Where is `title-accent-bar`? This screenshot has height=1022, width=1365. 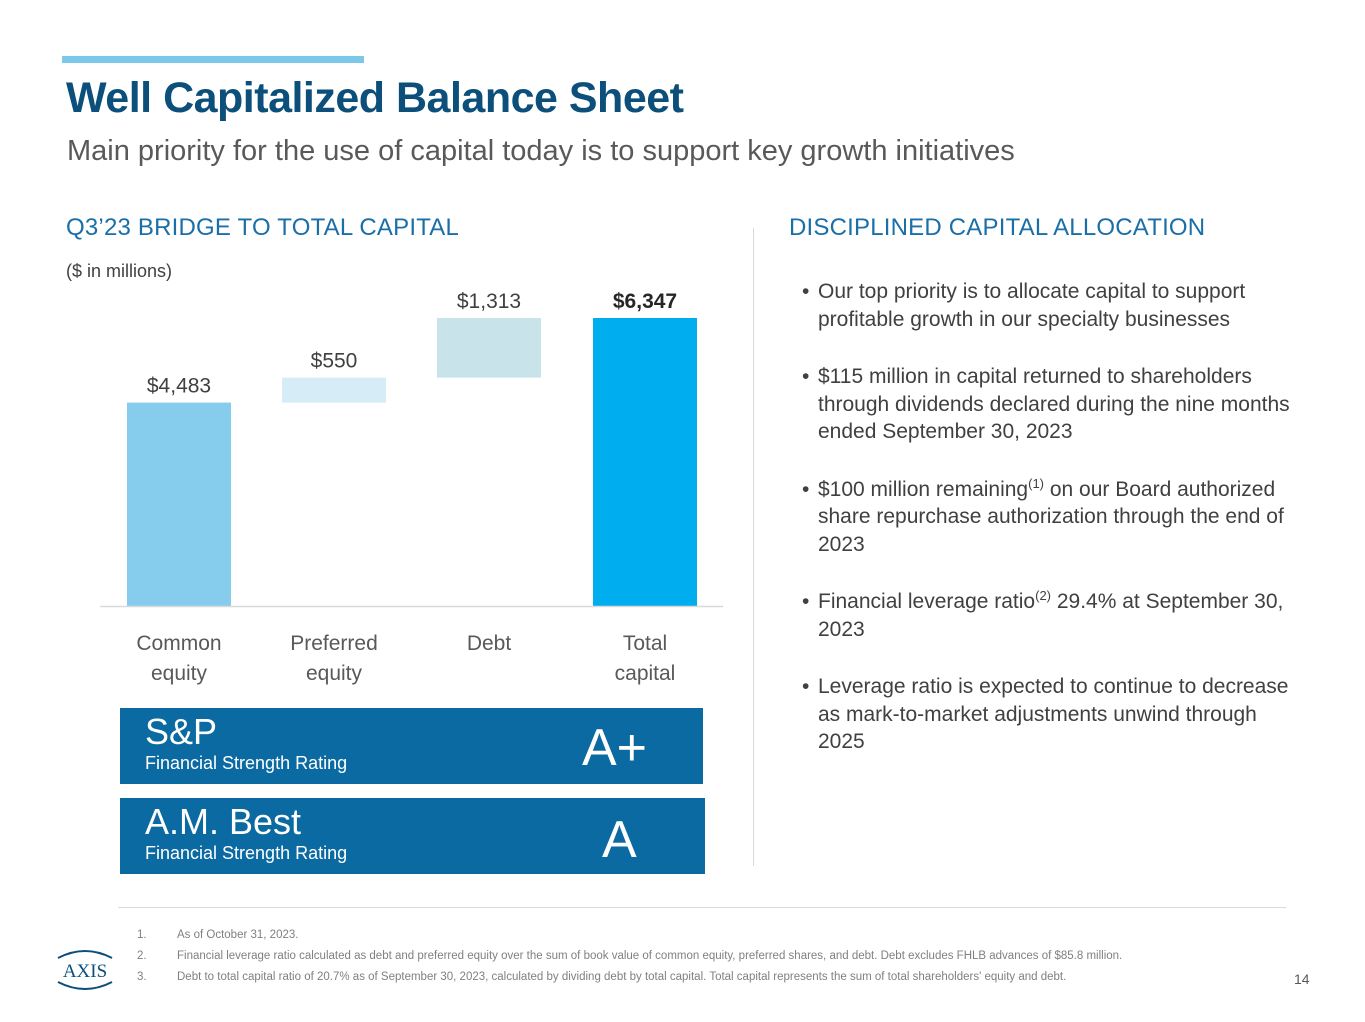 title-accent-bar is located at coordinates (213, 59).